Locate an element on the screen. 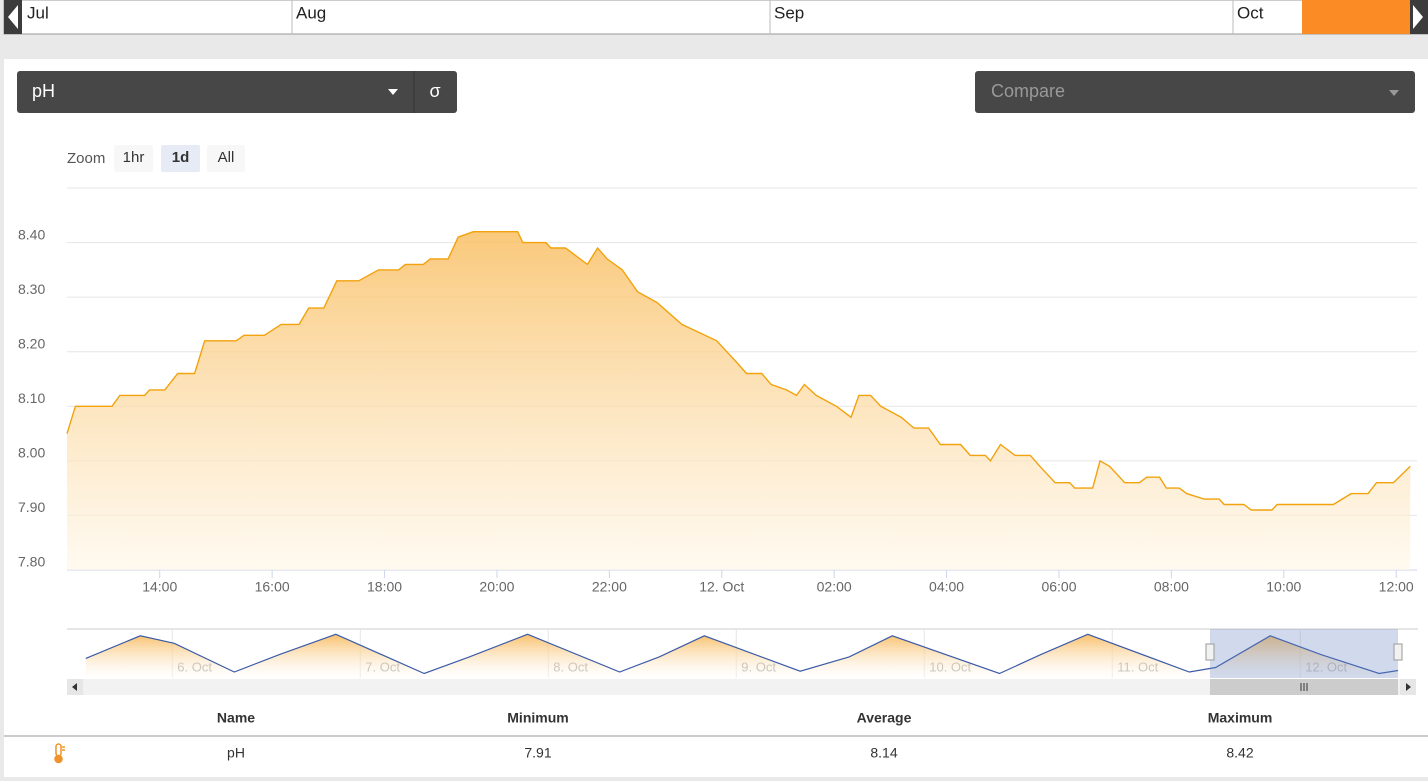  area is located at coordinates (741, 656).